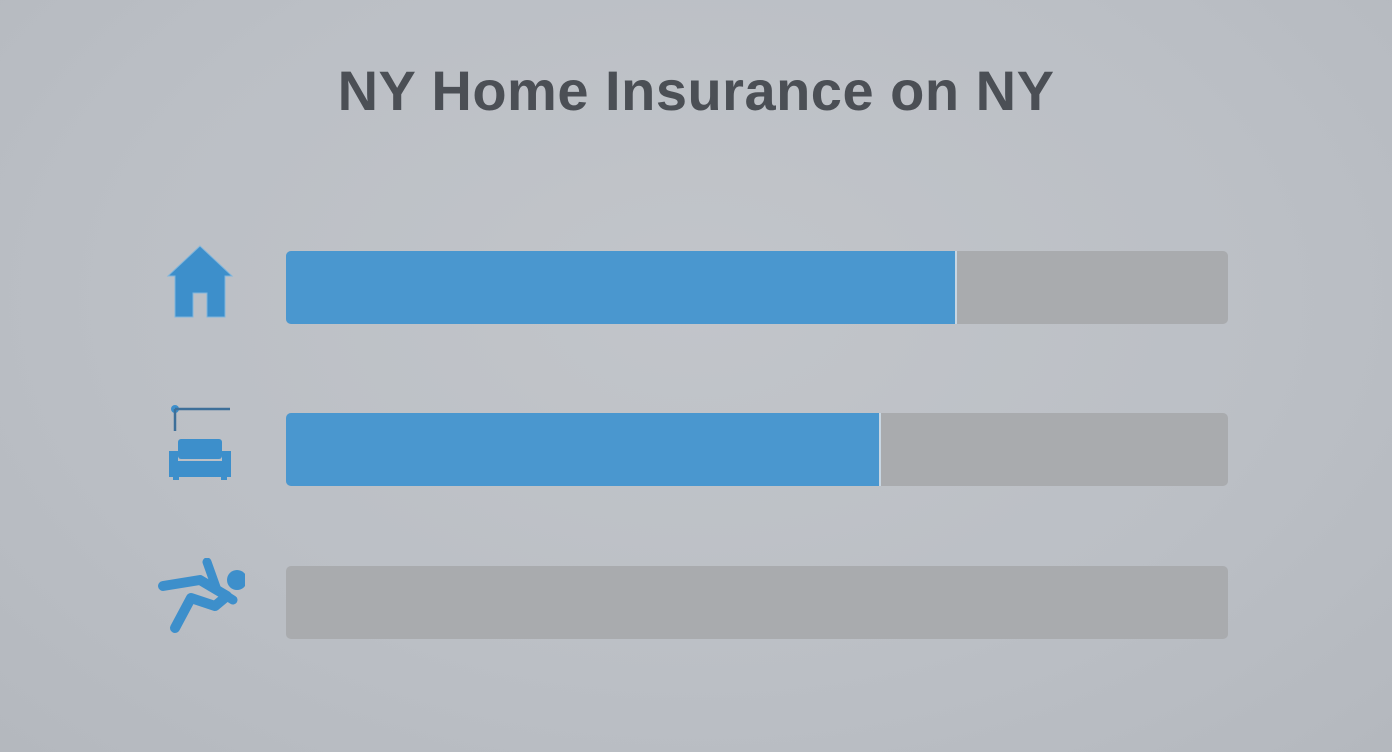 The height and width of the screenshot is (752, 1392). I want to click on bar-row-home, so click(696, 285).